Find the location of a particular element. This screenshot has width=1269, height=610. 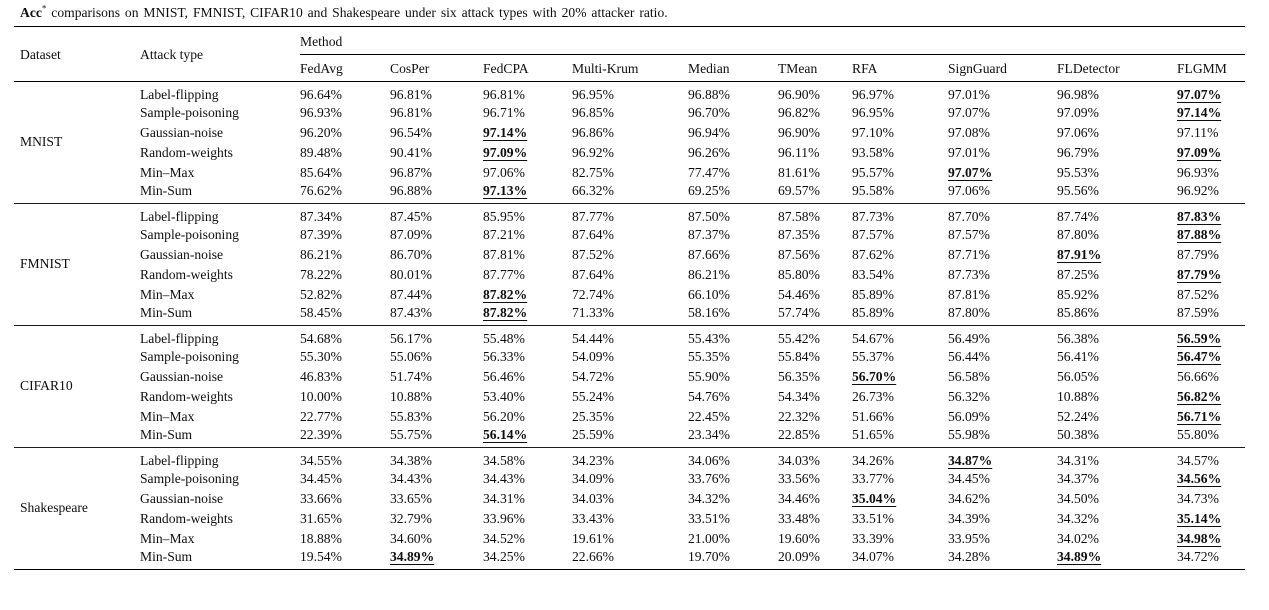

value-cell: 56.05% is located at coordinates (1078, 376).